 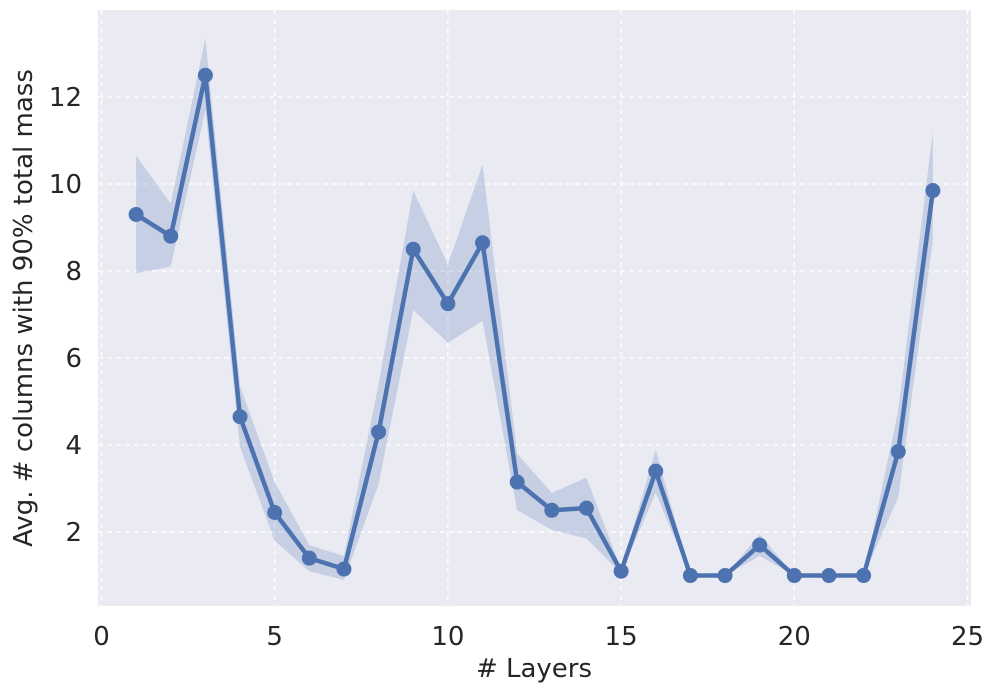 I want to click on x-tick-labels: 0 5 10 15 20 25, so click(x=538, y=637).